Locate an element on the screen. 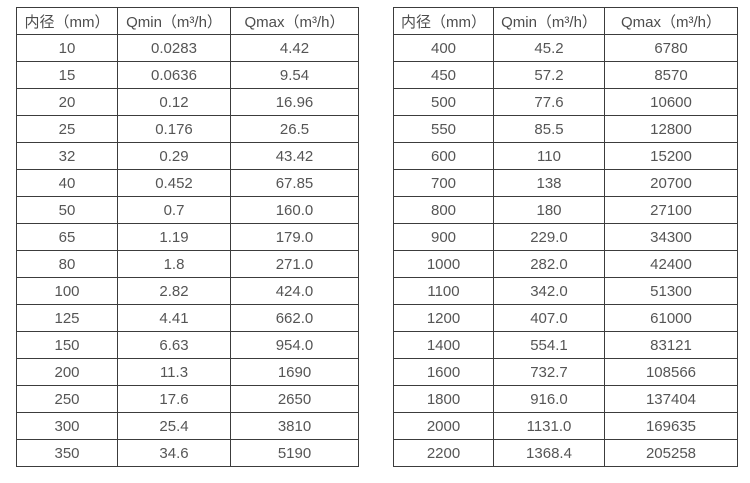 This screenshot has height=483, width=750. table-row: 200 11.3 1690 is located at coordinates (187, 372).